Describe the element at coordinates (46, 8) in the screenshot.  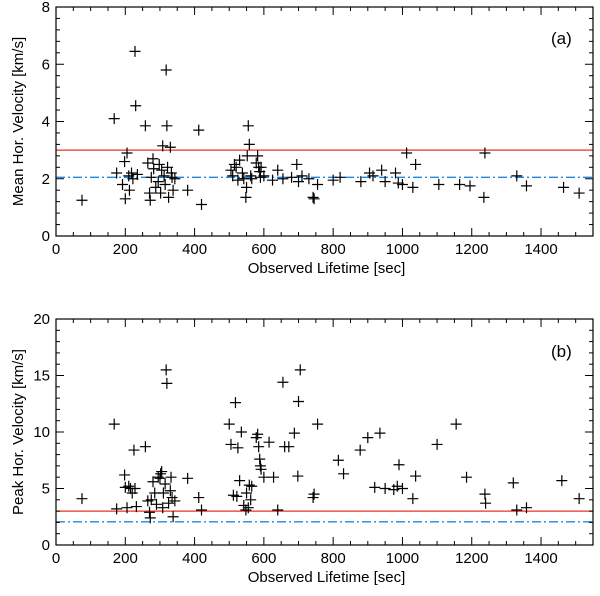
I see `y-tick-label: 8` at that location.